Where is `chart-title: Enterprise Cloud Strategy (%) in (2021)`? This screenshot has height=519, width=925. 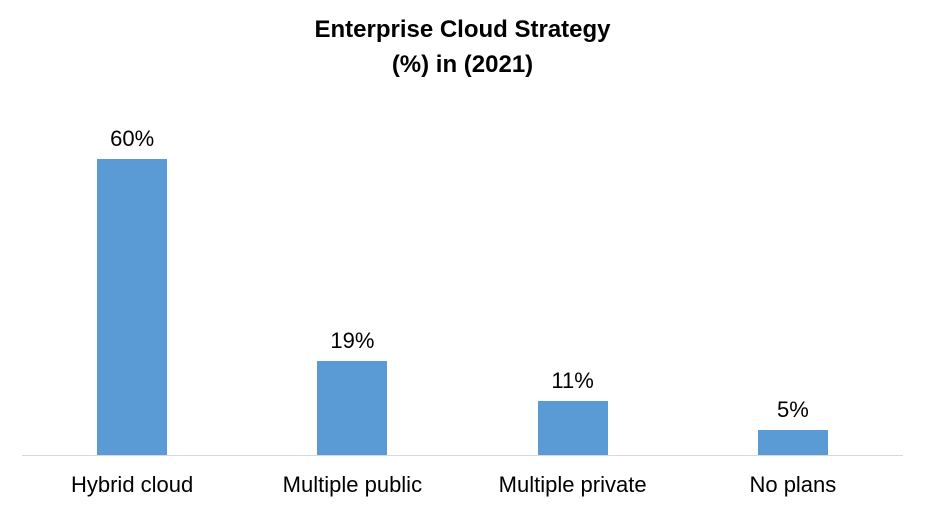 chart-title: Enterprise Cloud Strategy (%) in (2021) is located at coordinates (462, 47).